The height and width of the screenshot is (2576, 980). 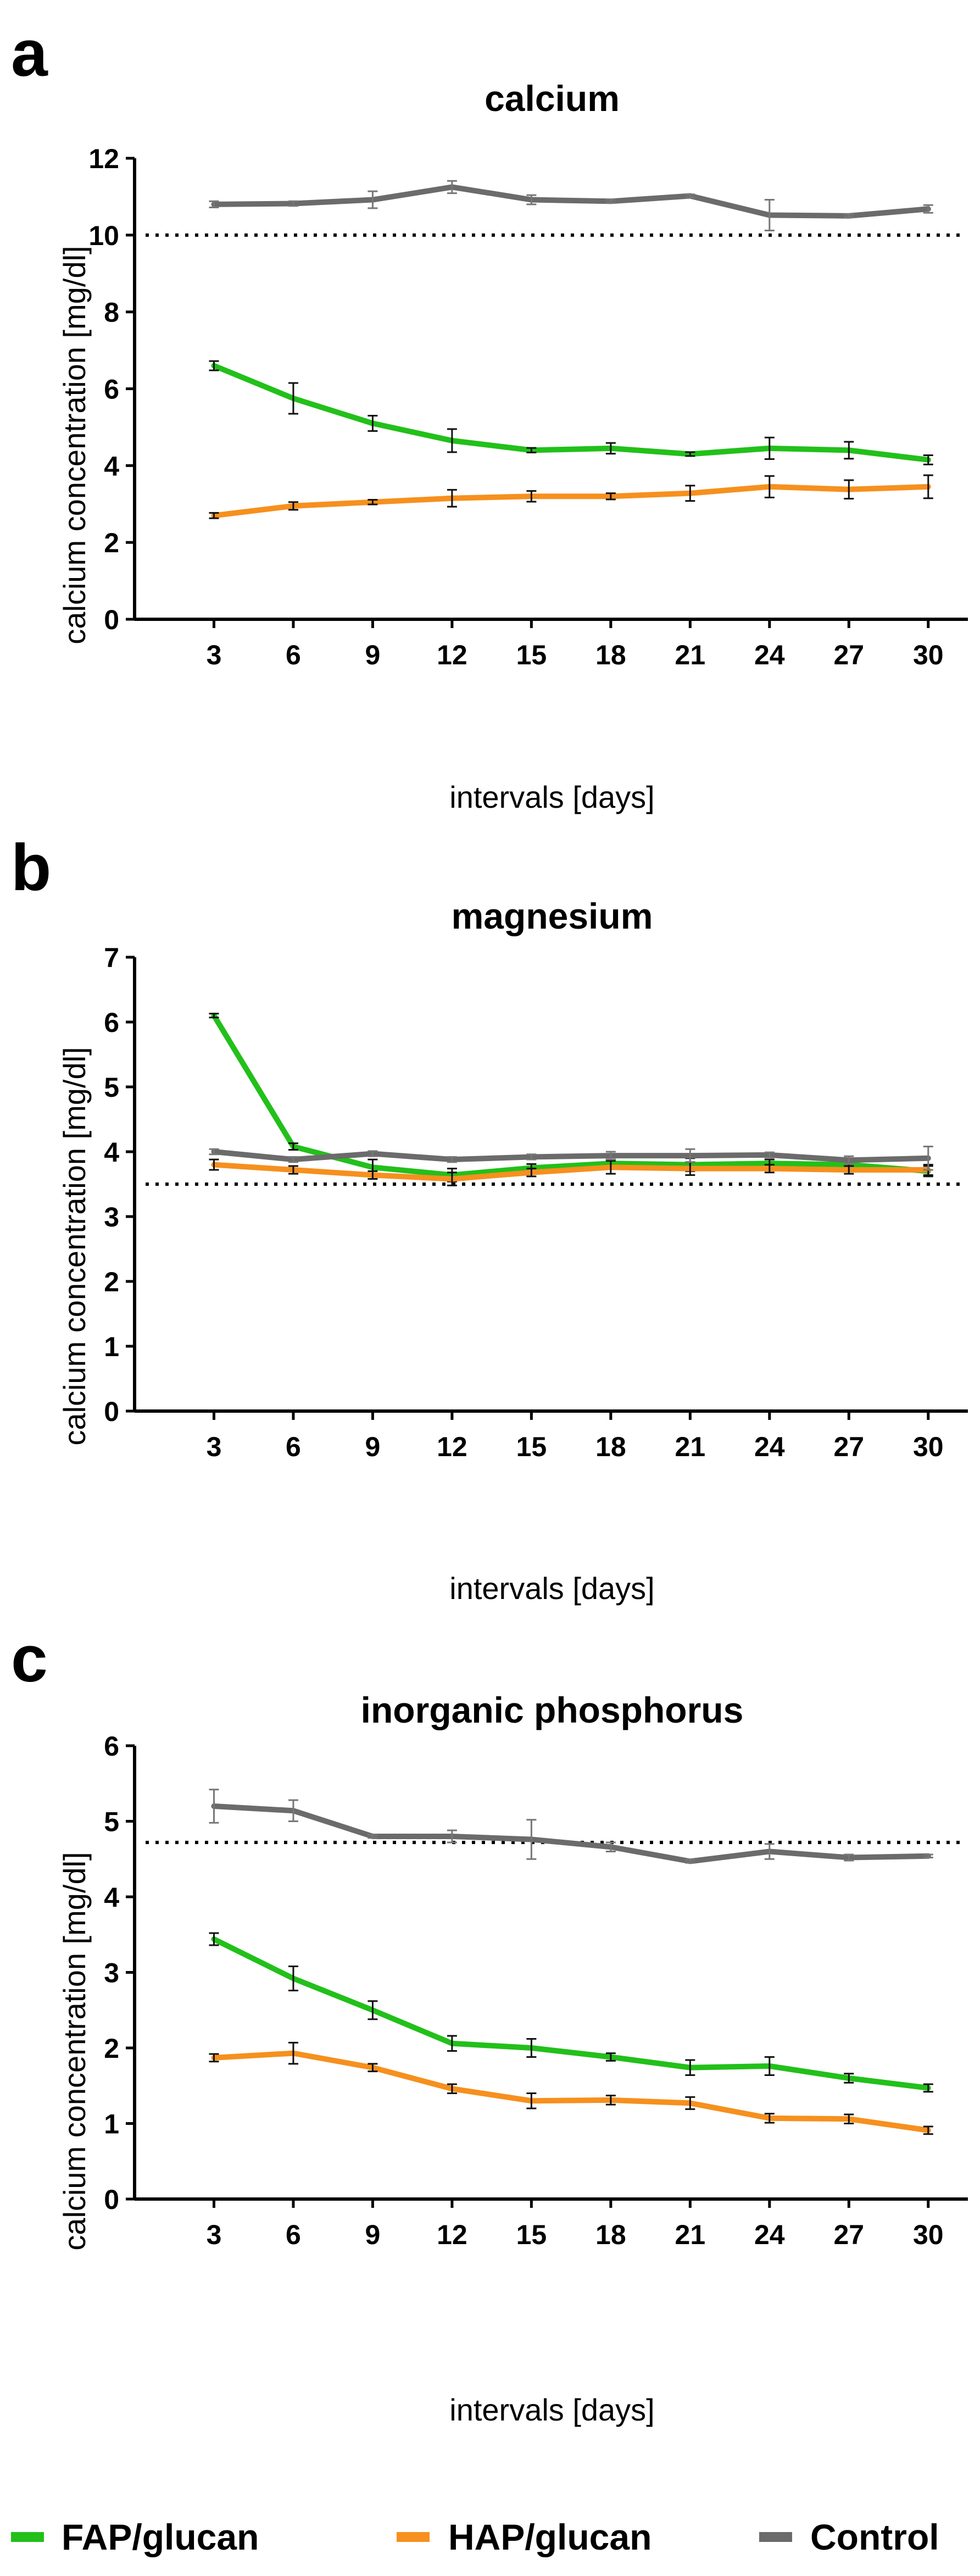 I want to click on x-tick-label: 27, so click(x=848, y=2234).